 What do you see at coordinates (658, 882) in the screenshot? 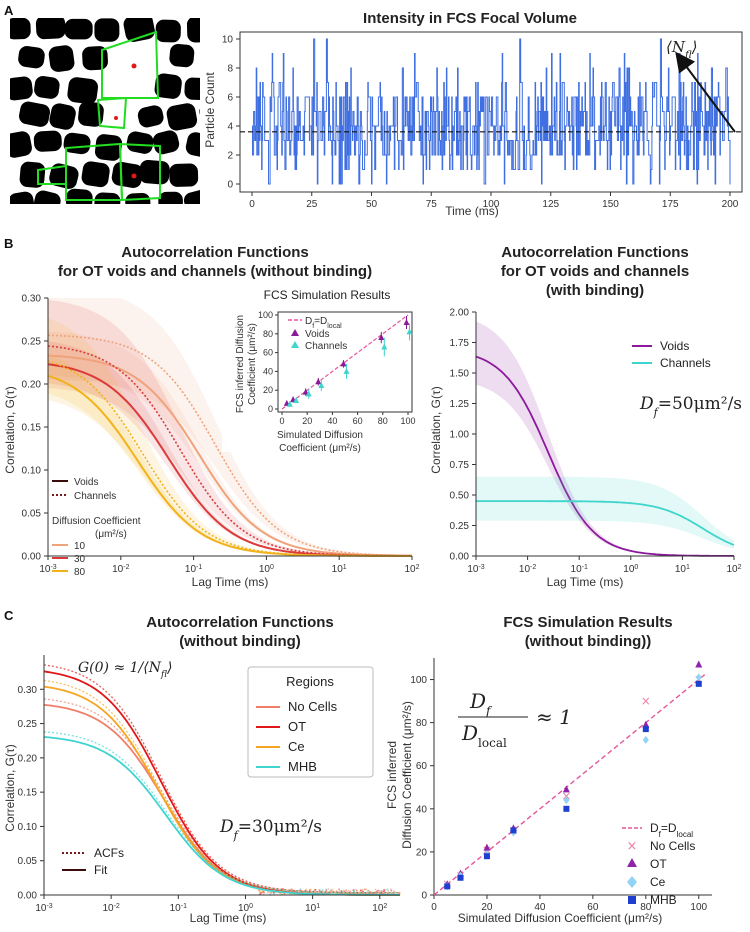
I see `sim-c-legend-ce: Ce` at bounding box center [658, 882].